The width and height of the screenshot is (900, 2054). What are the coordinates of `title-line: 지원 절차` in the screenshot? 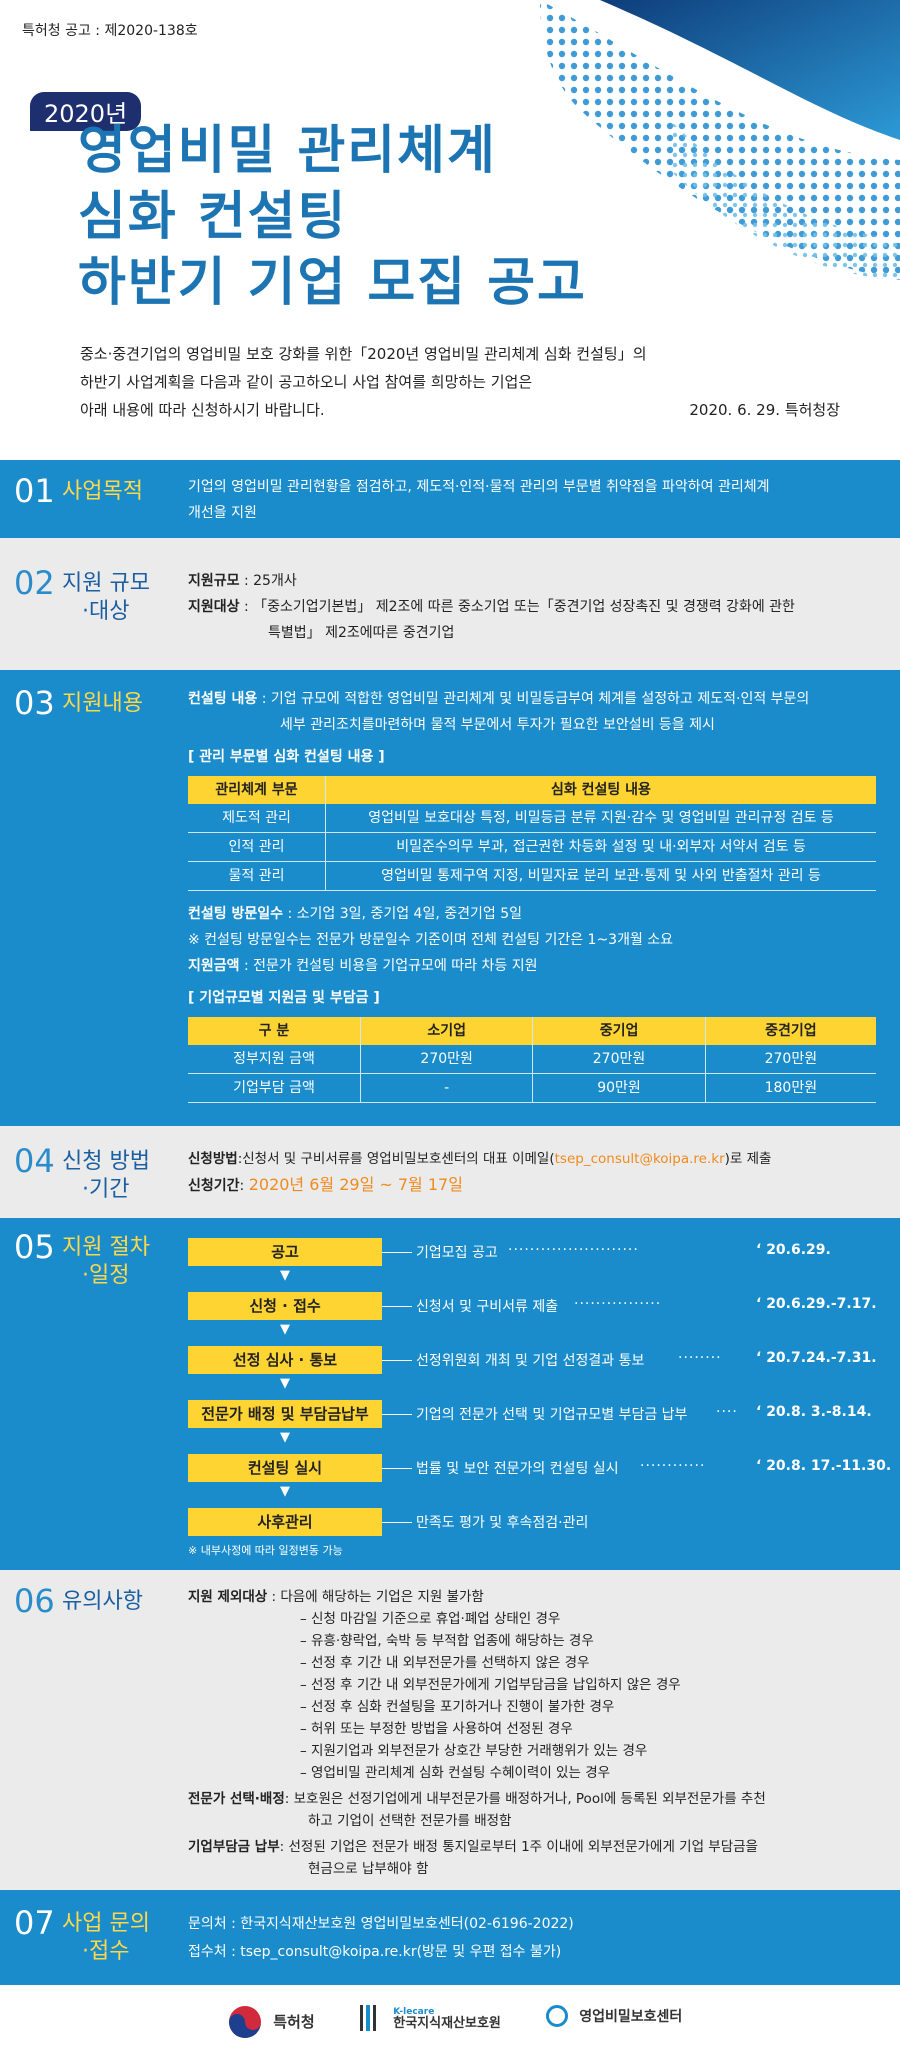 It's located at (106, 1247).